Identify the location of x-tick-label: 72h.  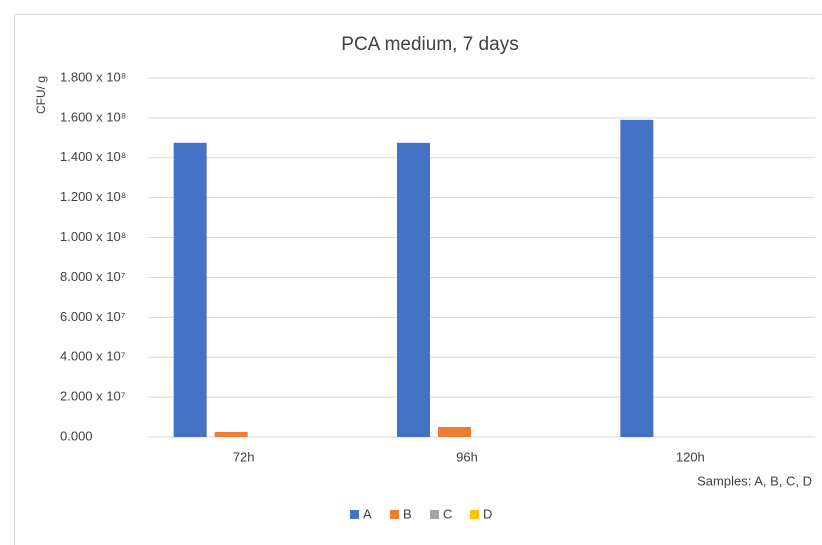
(244, 456).